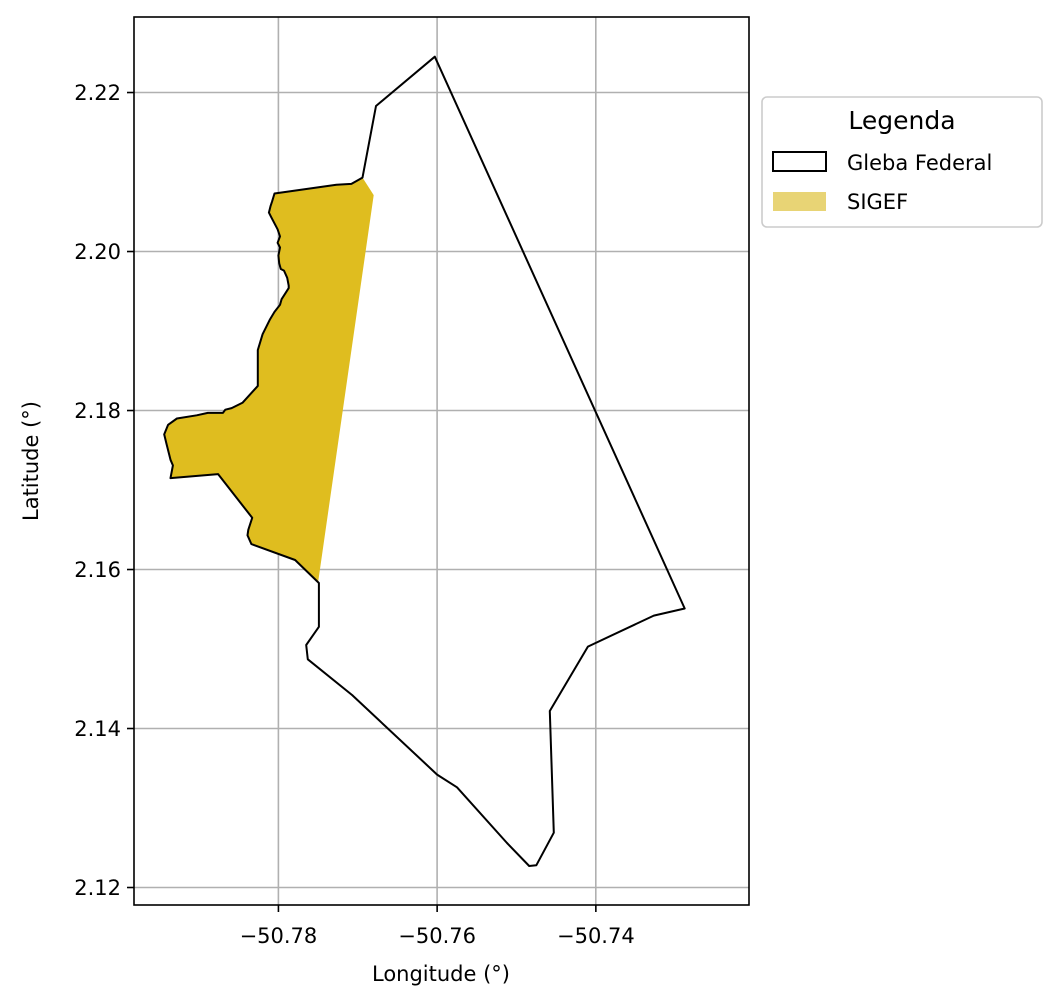 Image resolution: width=1061 pixels, height=1006 pixels. What do you see at coordinates (919, 163) in the screenshot?
I see `legend-label-gleba-federal: Gleba Federal` at bounding box center [919, 163].